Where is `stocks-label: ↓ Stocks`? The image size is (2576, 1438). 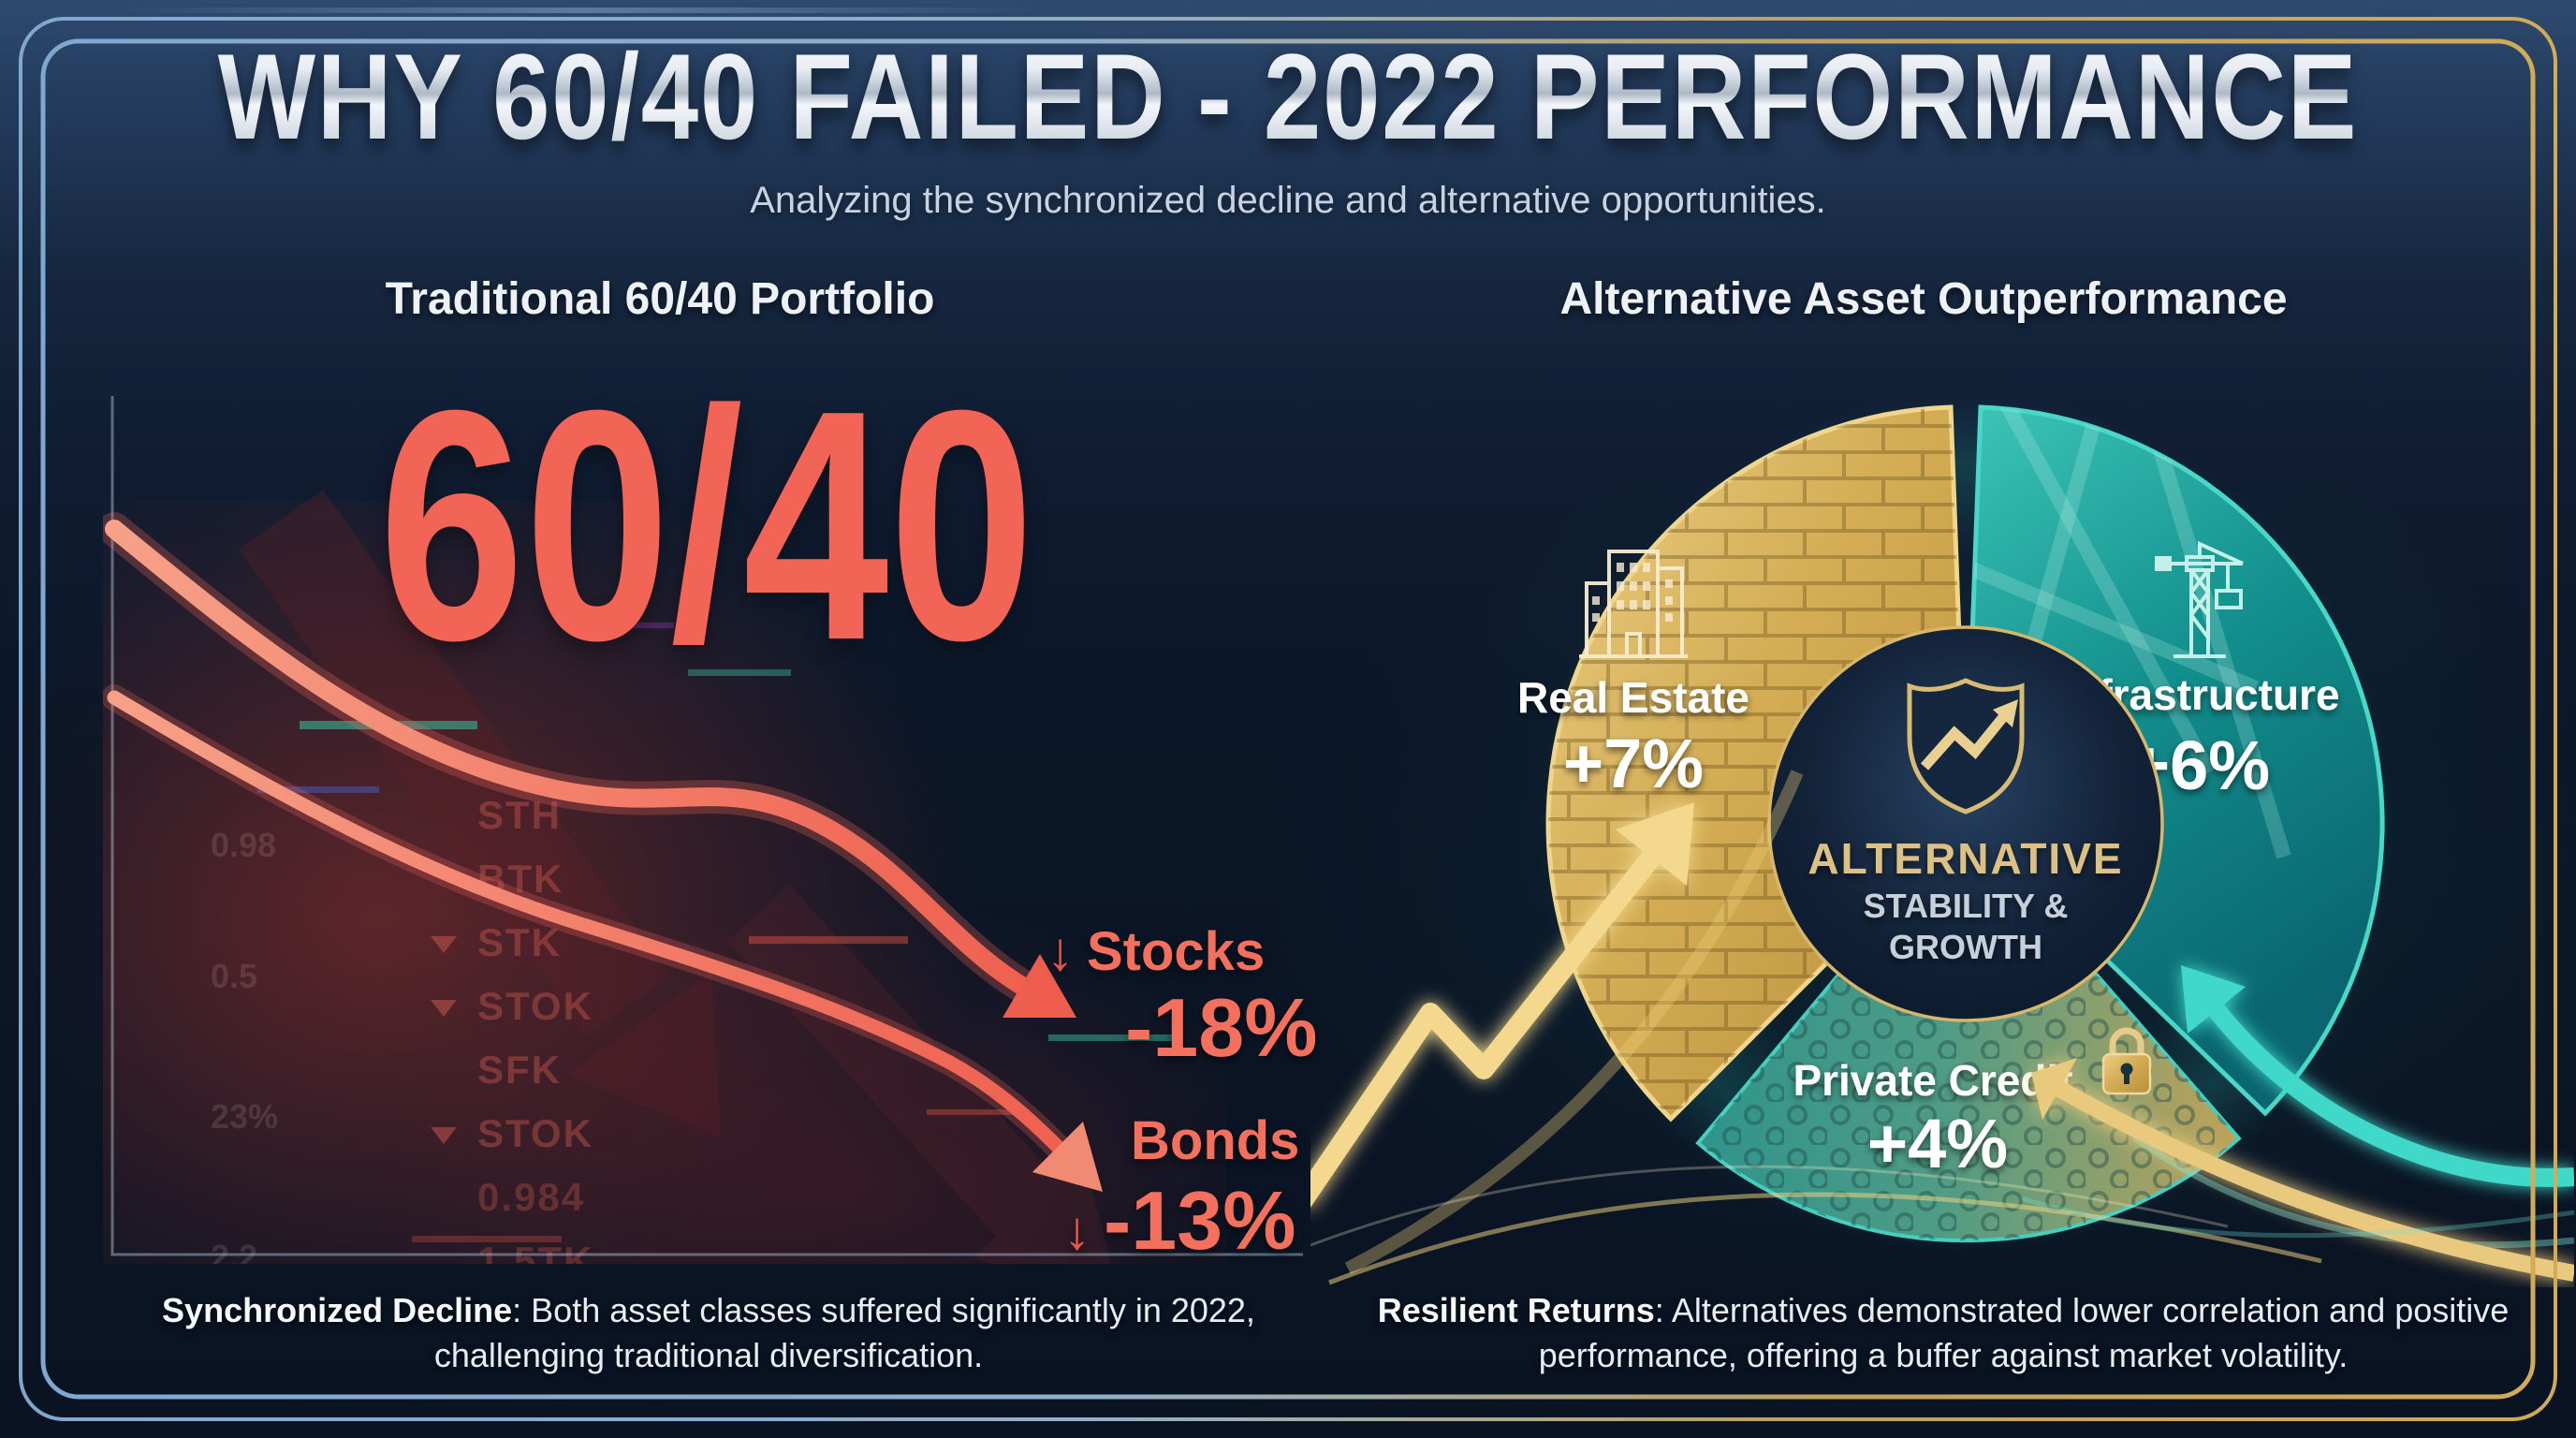
stocks-label: ↓ Stocks is located at coordinates (1155, 951).